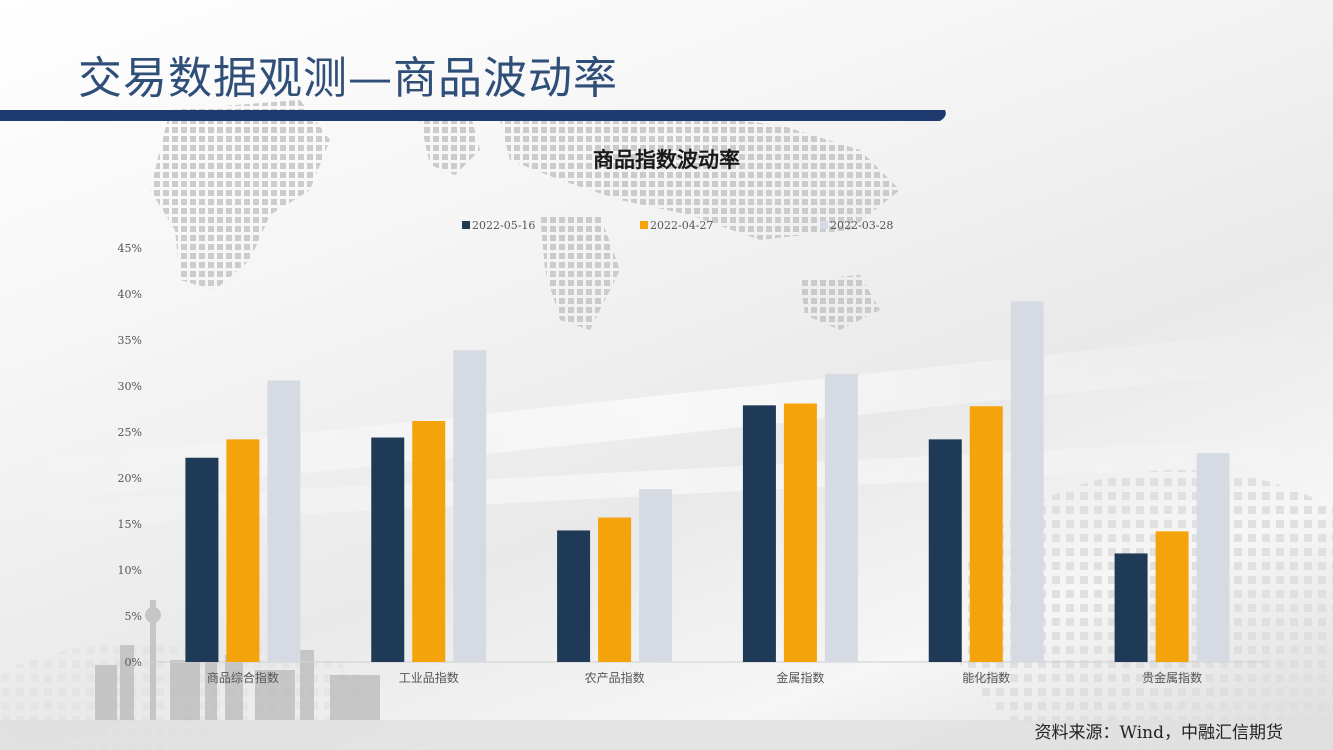 The height and width of the screenshot is (750, 1333). I want to click on x-category-label: 金属指数, so click(800, 677).